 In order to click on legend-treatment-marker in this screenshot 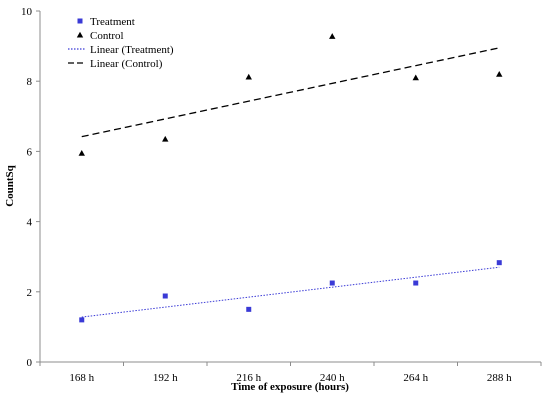, I will do `click(80, 21)`.